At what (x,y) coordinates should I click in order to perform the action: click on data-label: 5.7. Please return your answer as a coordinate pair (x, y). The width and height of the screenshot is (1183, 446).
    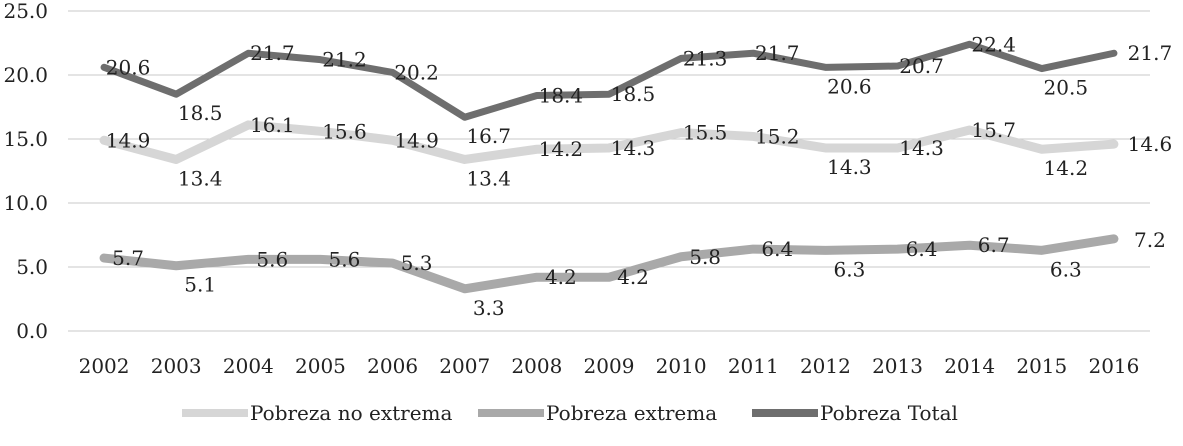
    Looking at the image, I should click on (128, 258).